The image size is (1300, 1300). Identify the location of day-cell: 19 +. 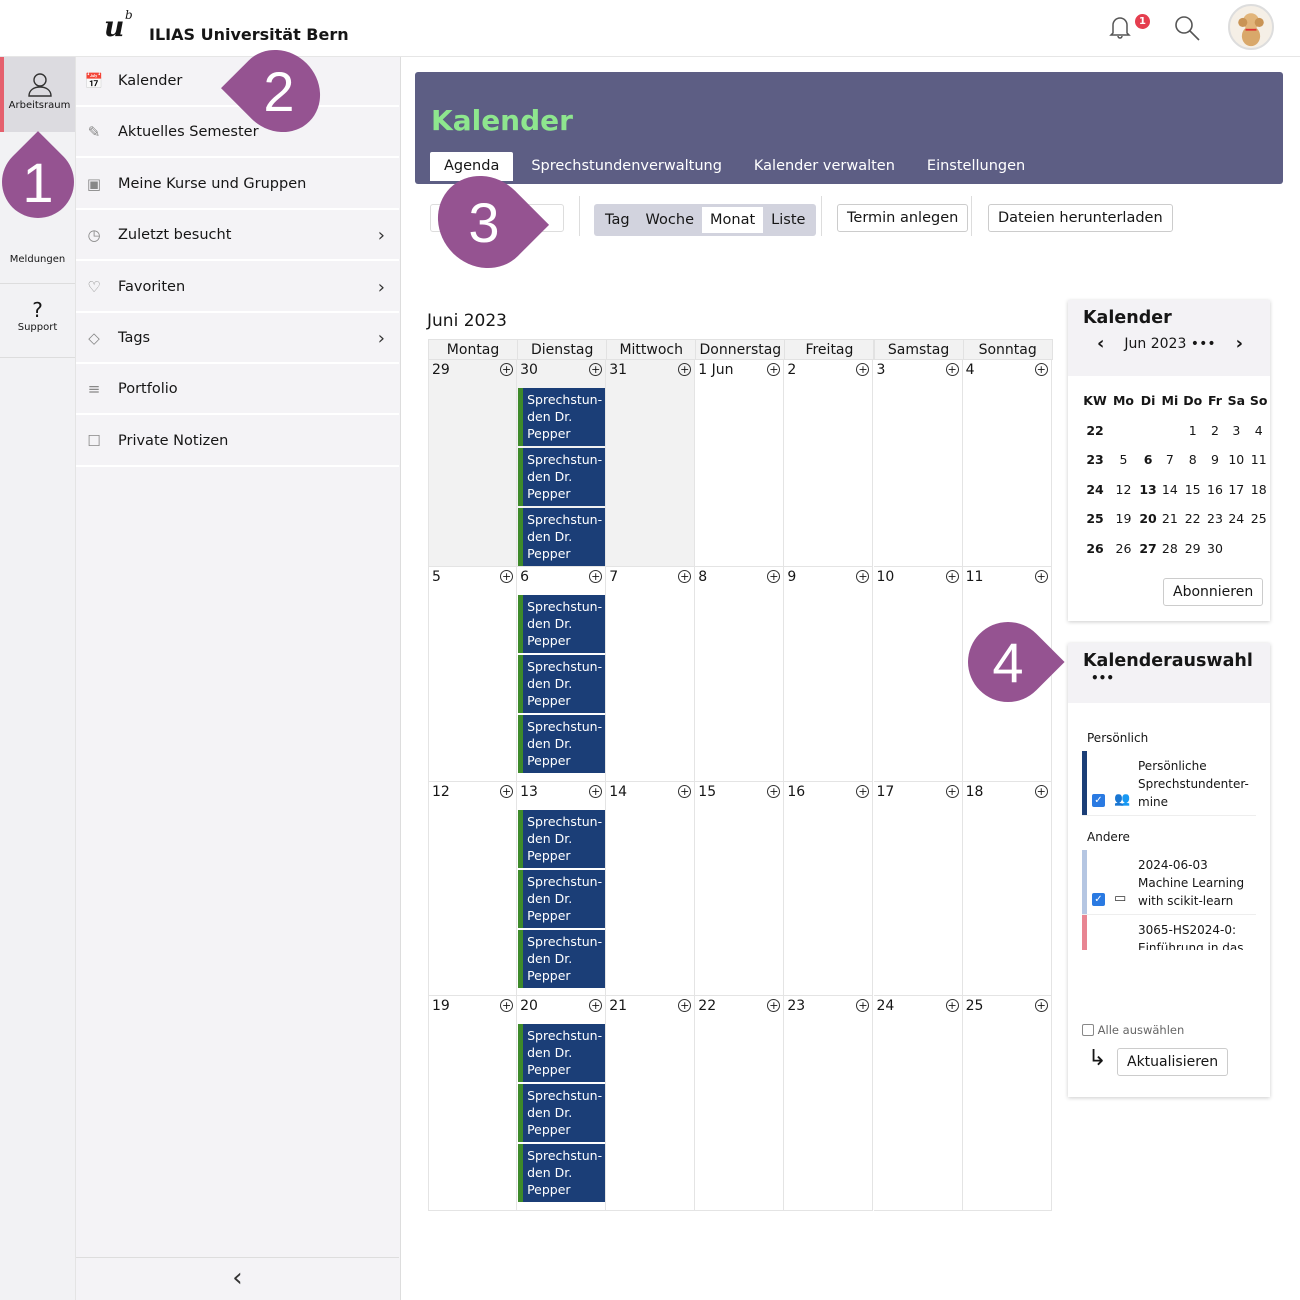
(473, 1103).